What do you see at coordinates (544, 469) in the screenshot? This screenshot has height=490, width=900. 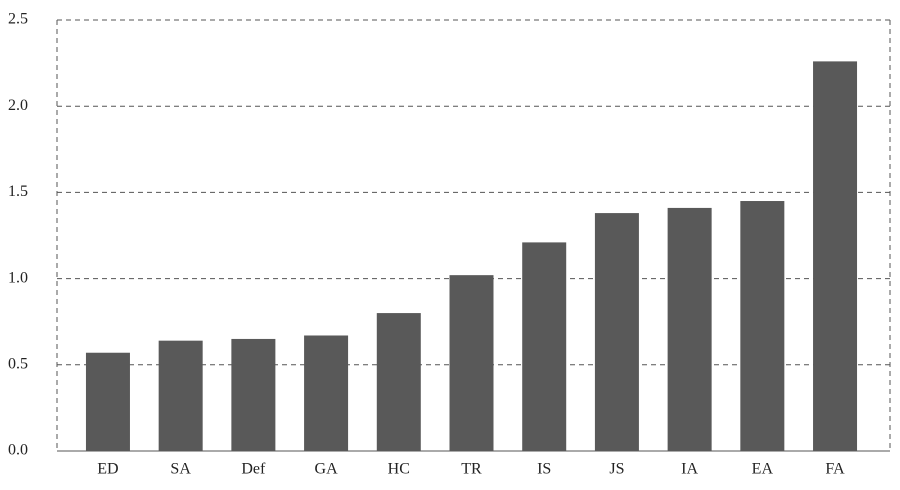 I see `x-tick-label: IS` at bounding box center [544, 469].